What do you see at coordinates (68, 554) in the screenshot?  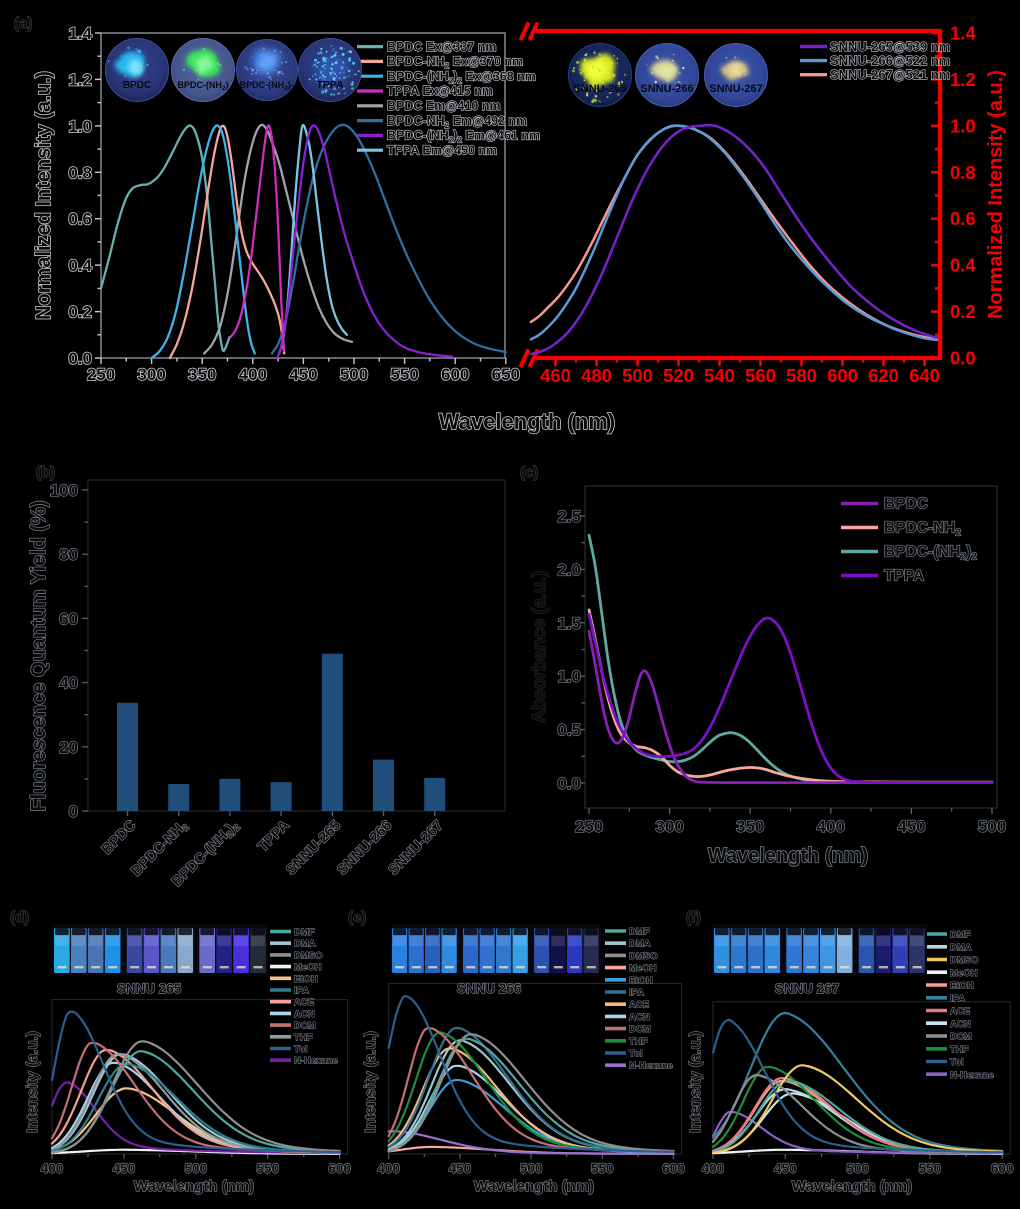 I see `svg-text: 80` at bounding box center [68, 554].